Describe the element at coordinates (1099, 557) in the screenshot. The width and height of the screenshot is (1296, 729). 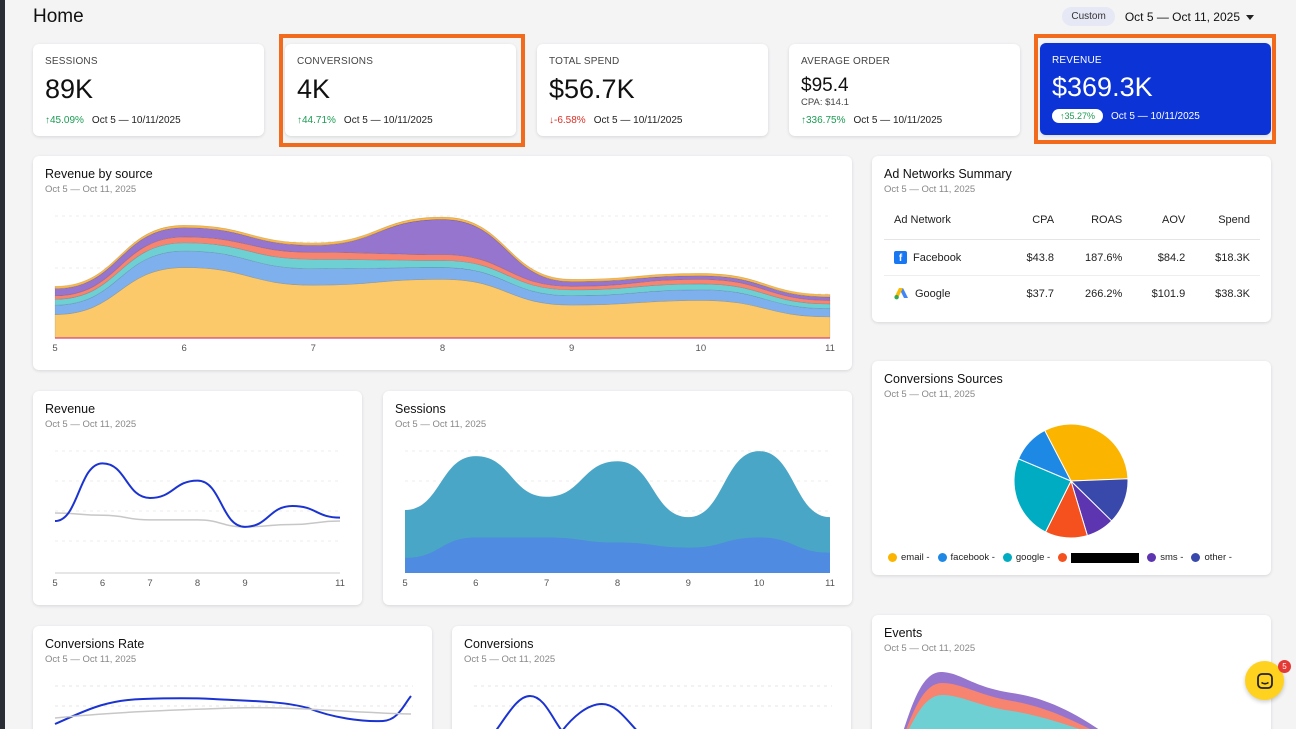
I see `legend-item-redacted` at that location.